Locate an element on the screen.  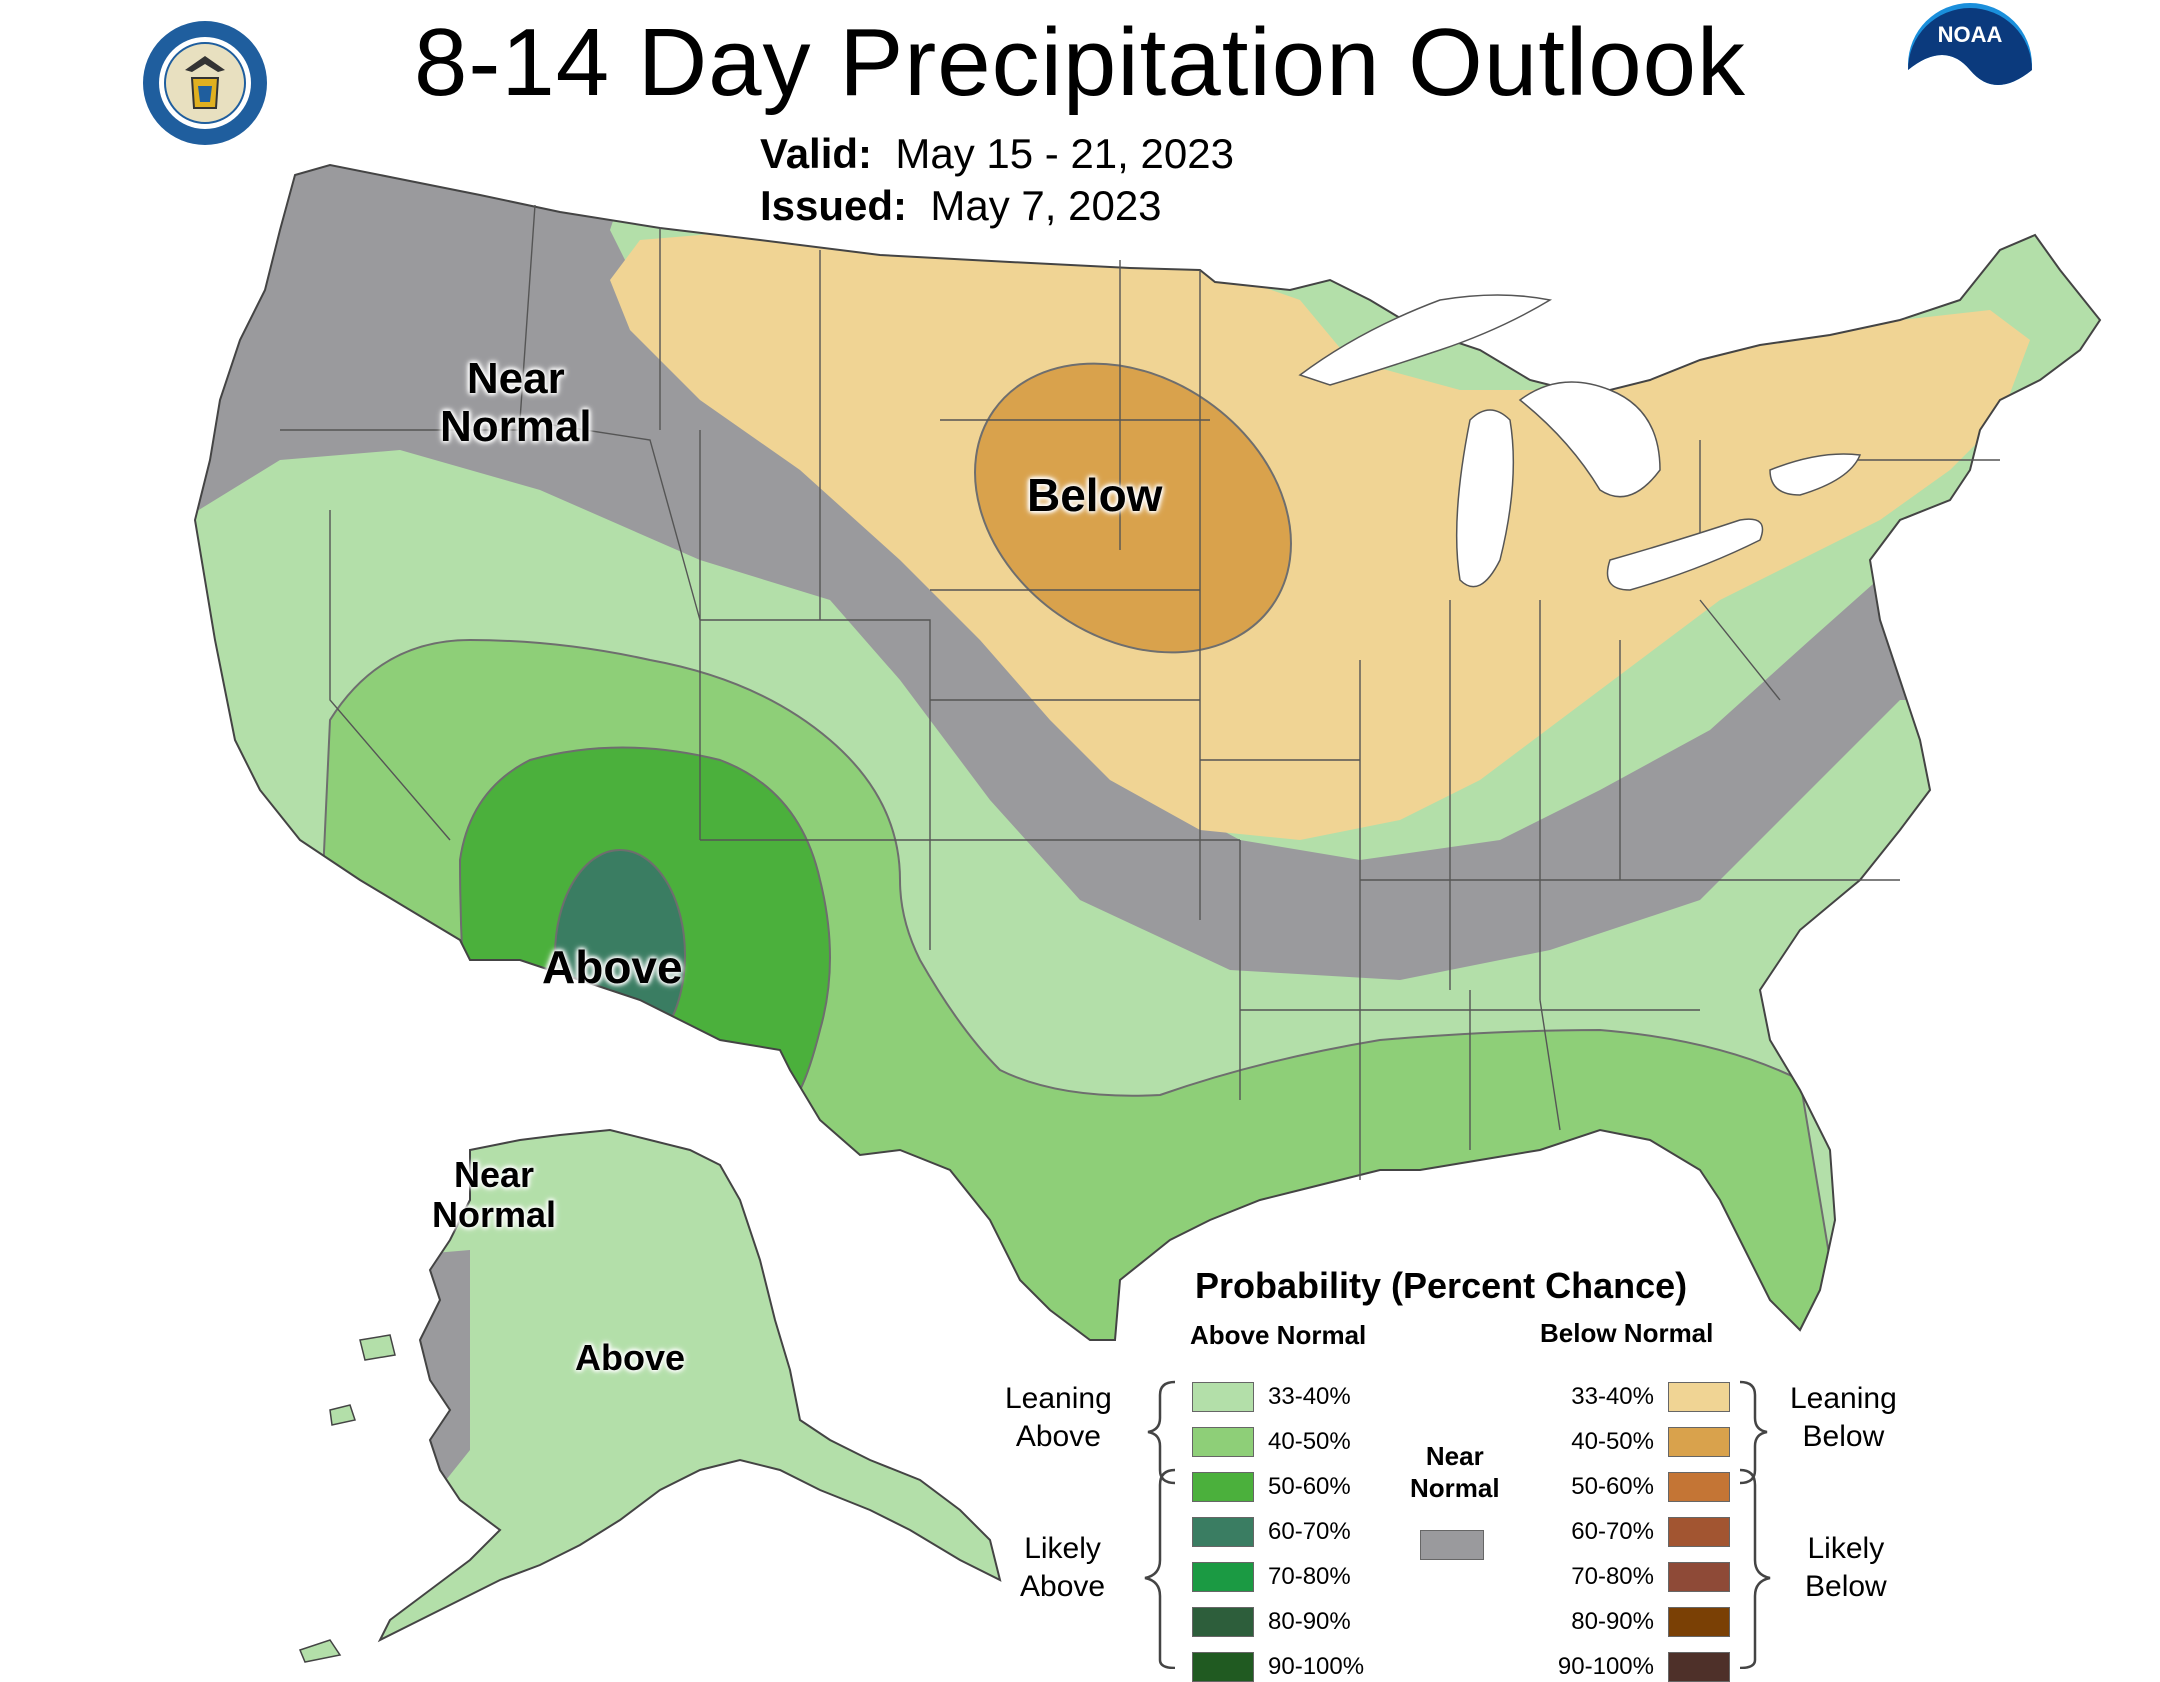
legend-near-normal-swatch is located at coordinates (1452, 1545).